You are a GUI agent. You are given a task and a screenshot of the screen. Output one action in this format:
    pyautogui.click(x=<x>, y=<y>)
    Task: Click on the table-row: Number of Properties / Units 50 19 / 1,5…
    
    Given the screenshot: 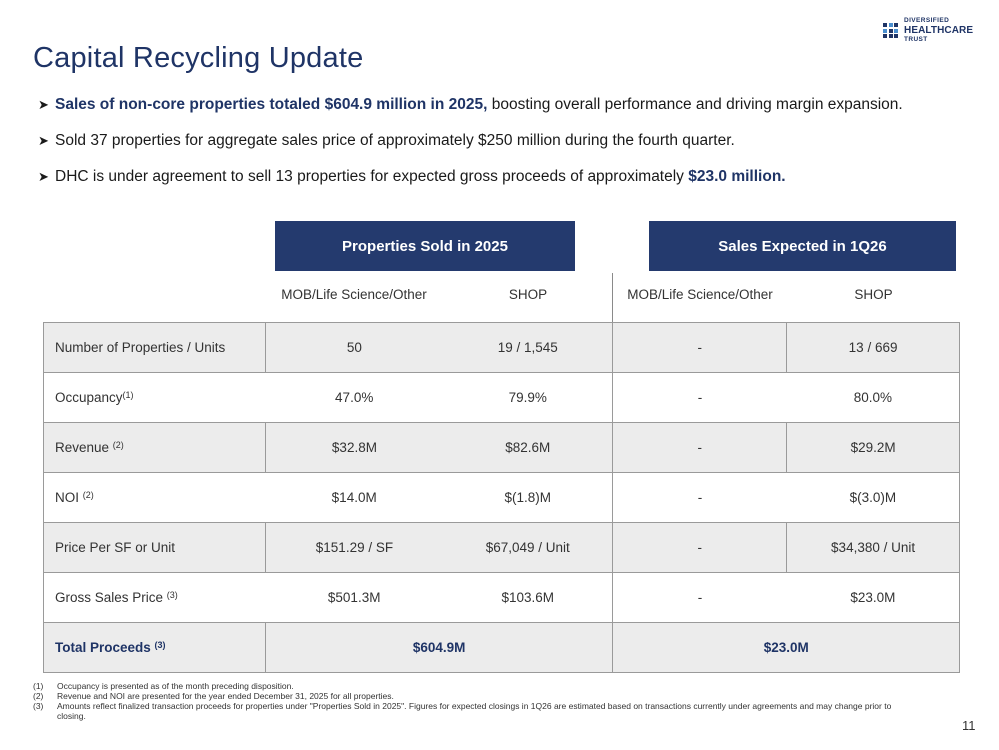 What is the action you would take?
    pyautogui.click(x=501, y=347)
    